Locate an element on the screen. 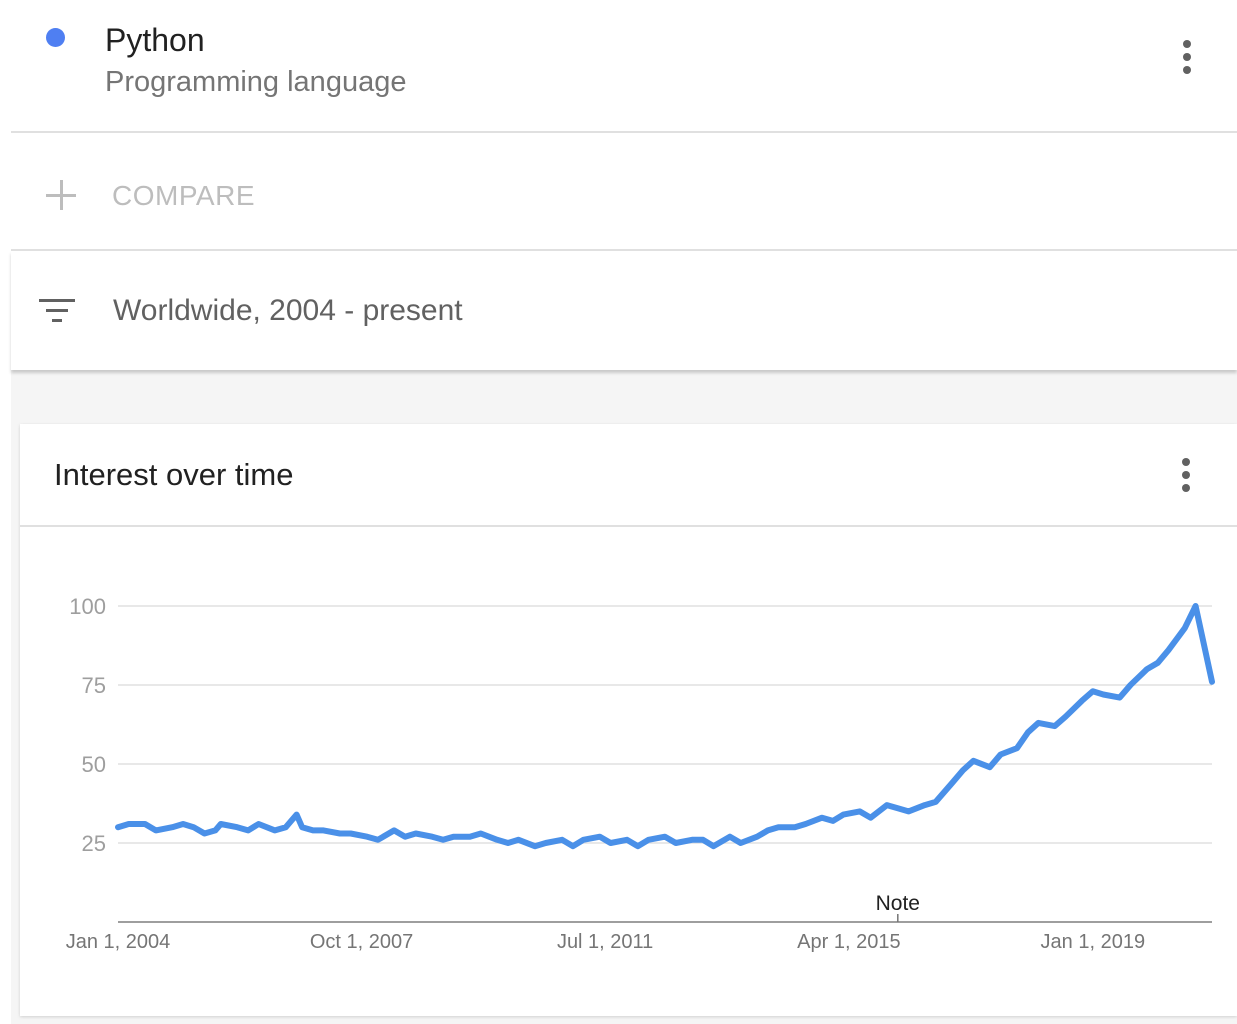  annotation-note: Note is located at coordinates (898, 903).